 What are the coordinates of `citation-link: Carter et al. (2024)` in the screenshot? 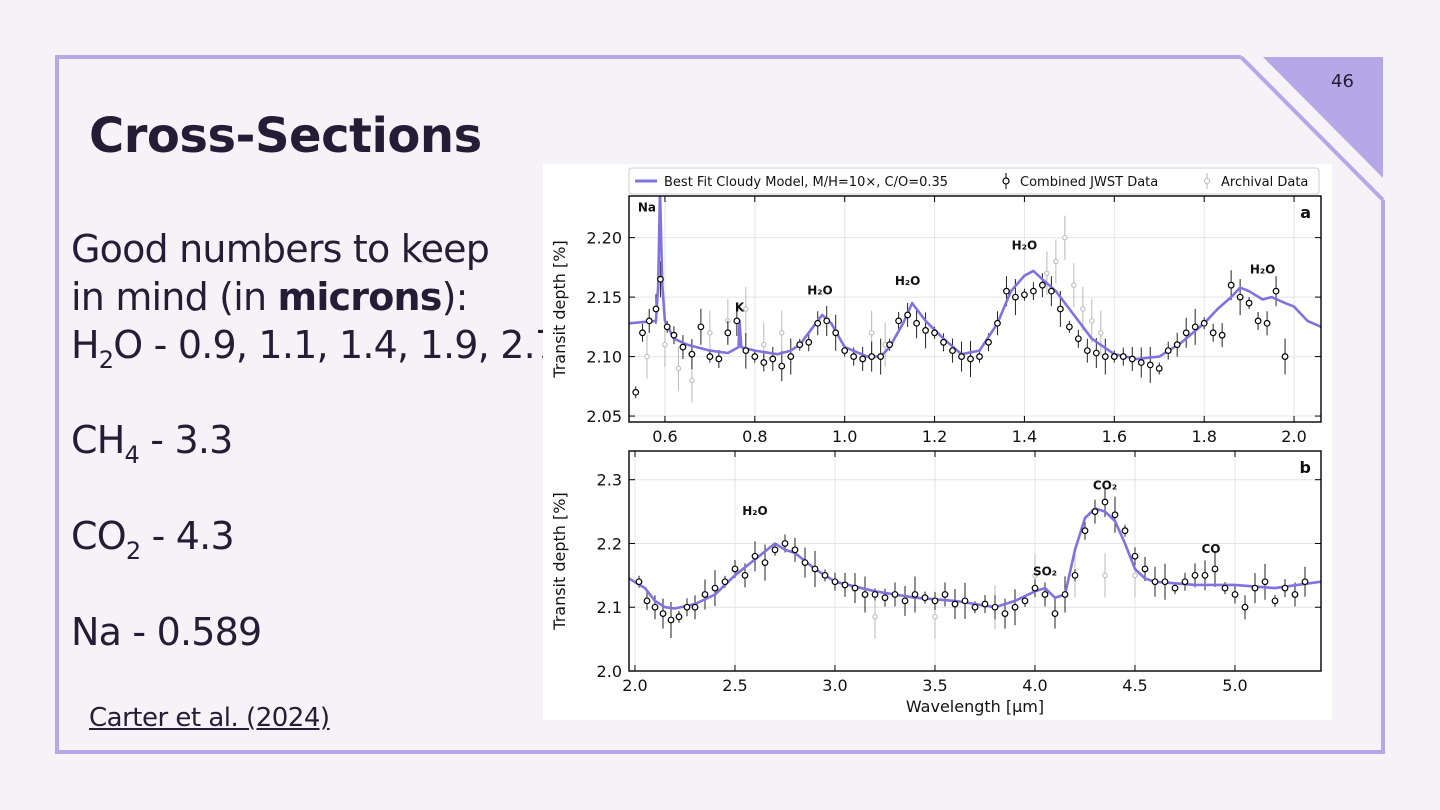 It's located at (209, 718).